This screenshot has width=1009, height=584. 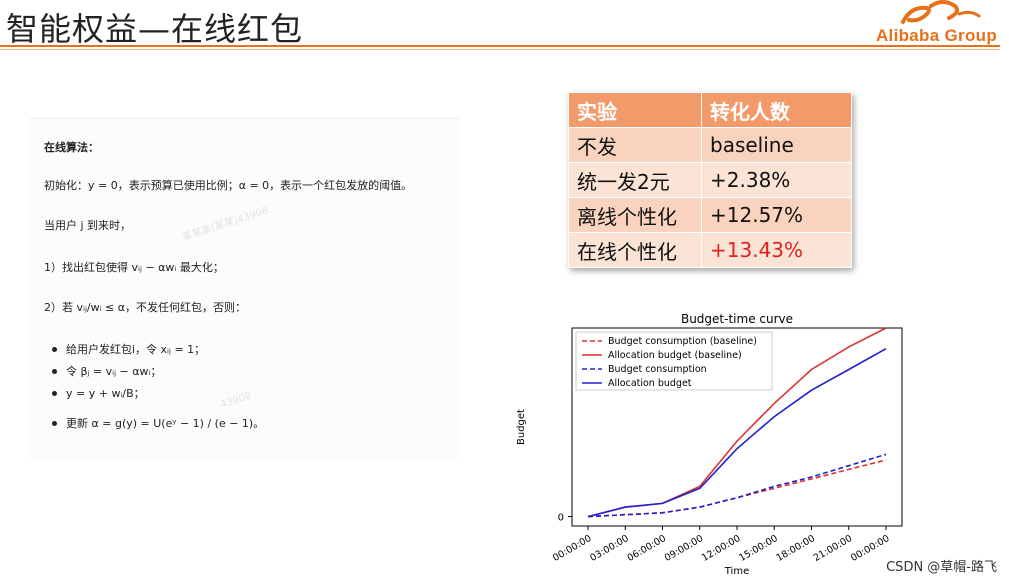 What do you see at coordinates (500, 46) in the screenshot?
I see `header-rule` at bounding box center [500, 46].